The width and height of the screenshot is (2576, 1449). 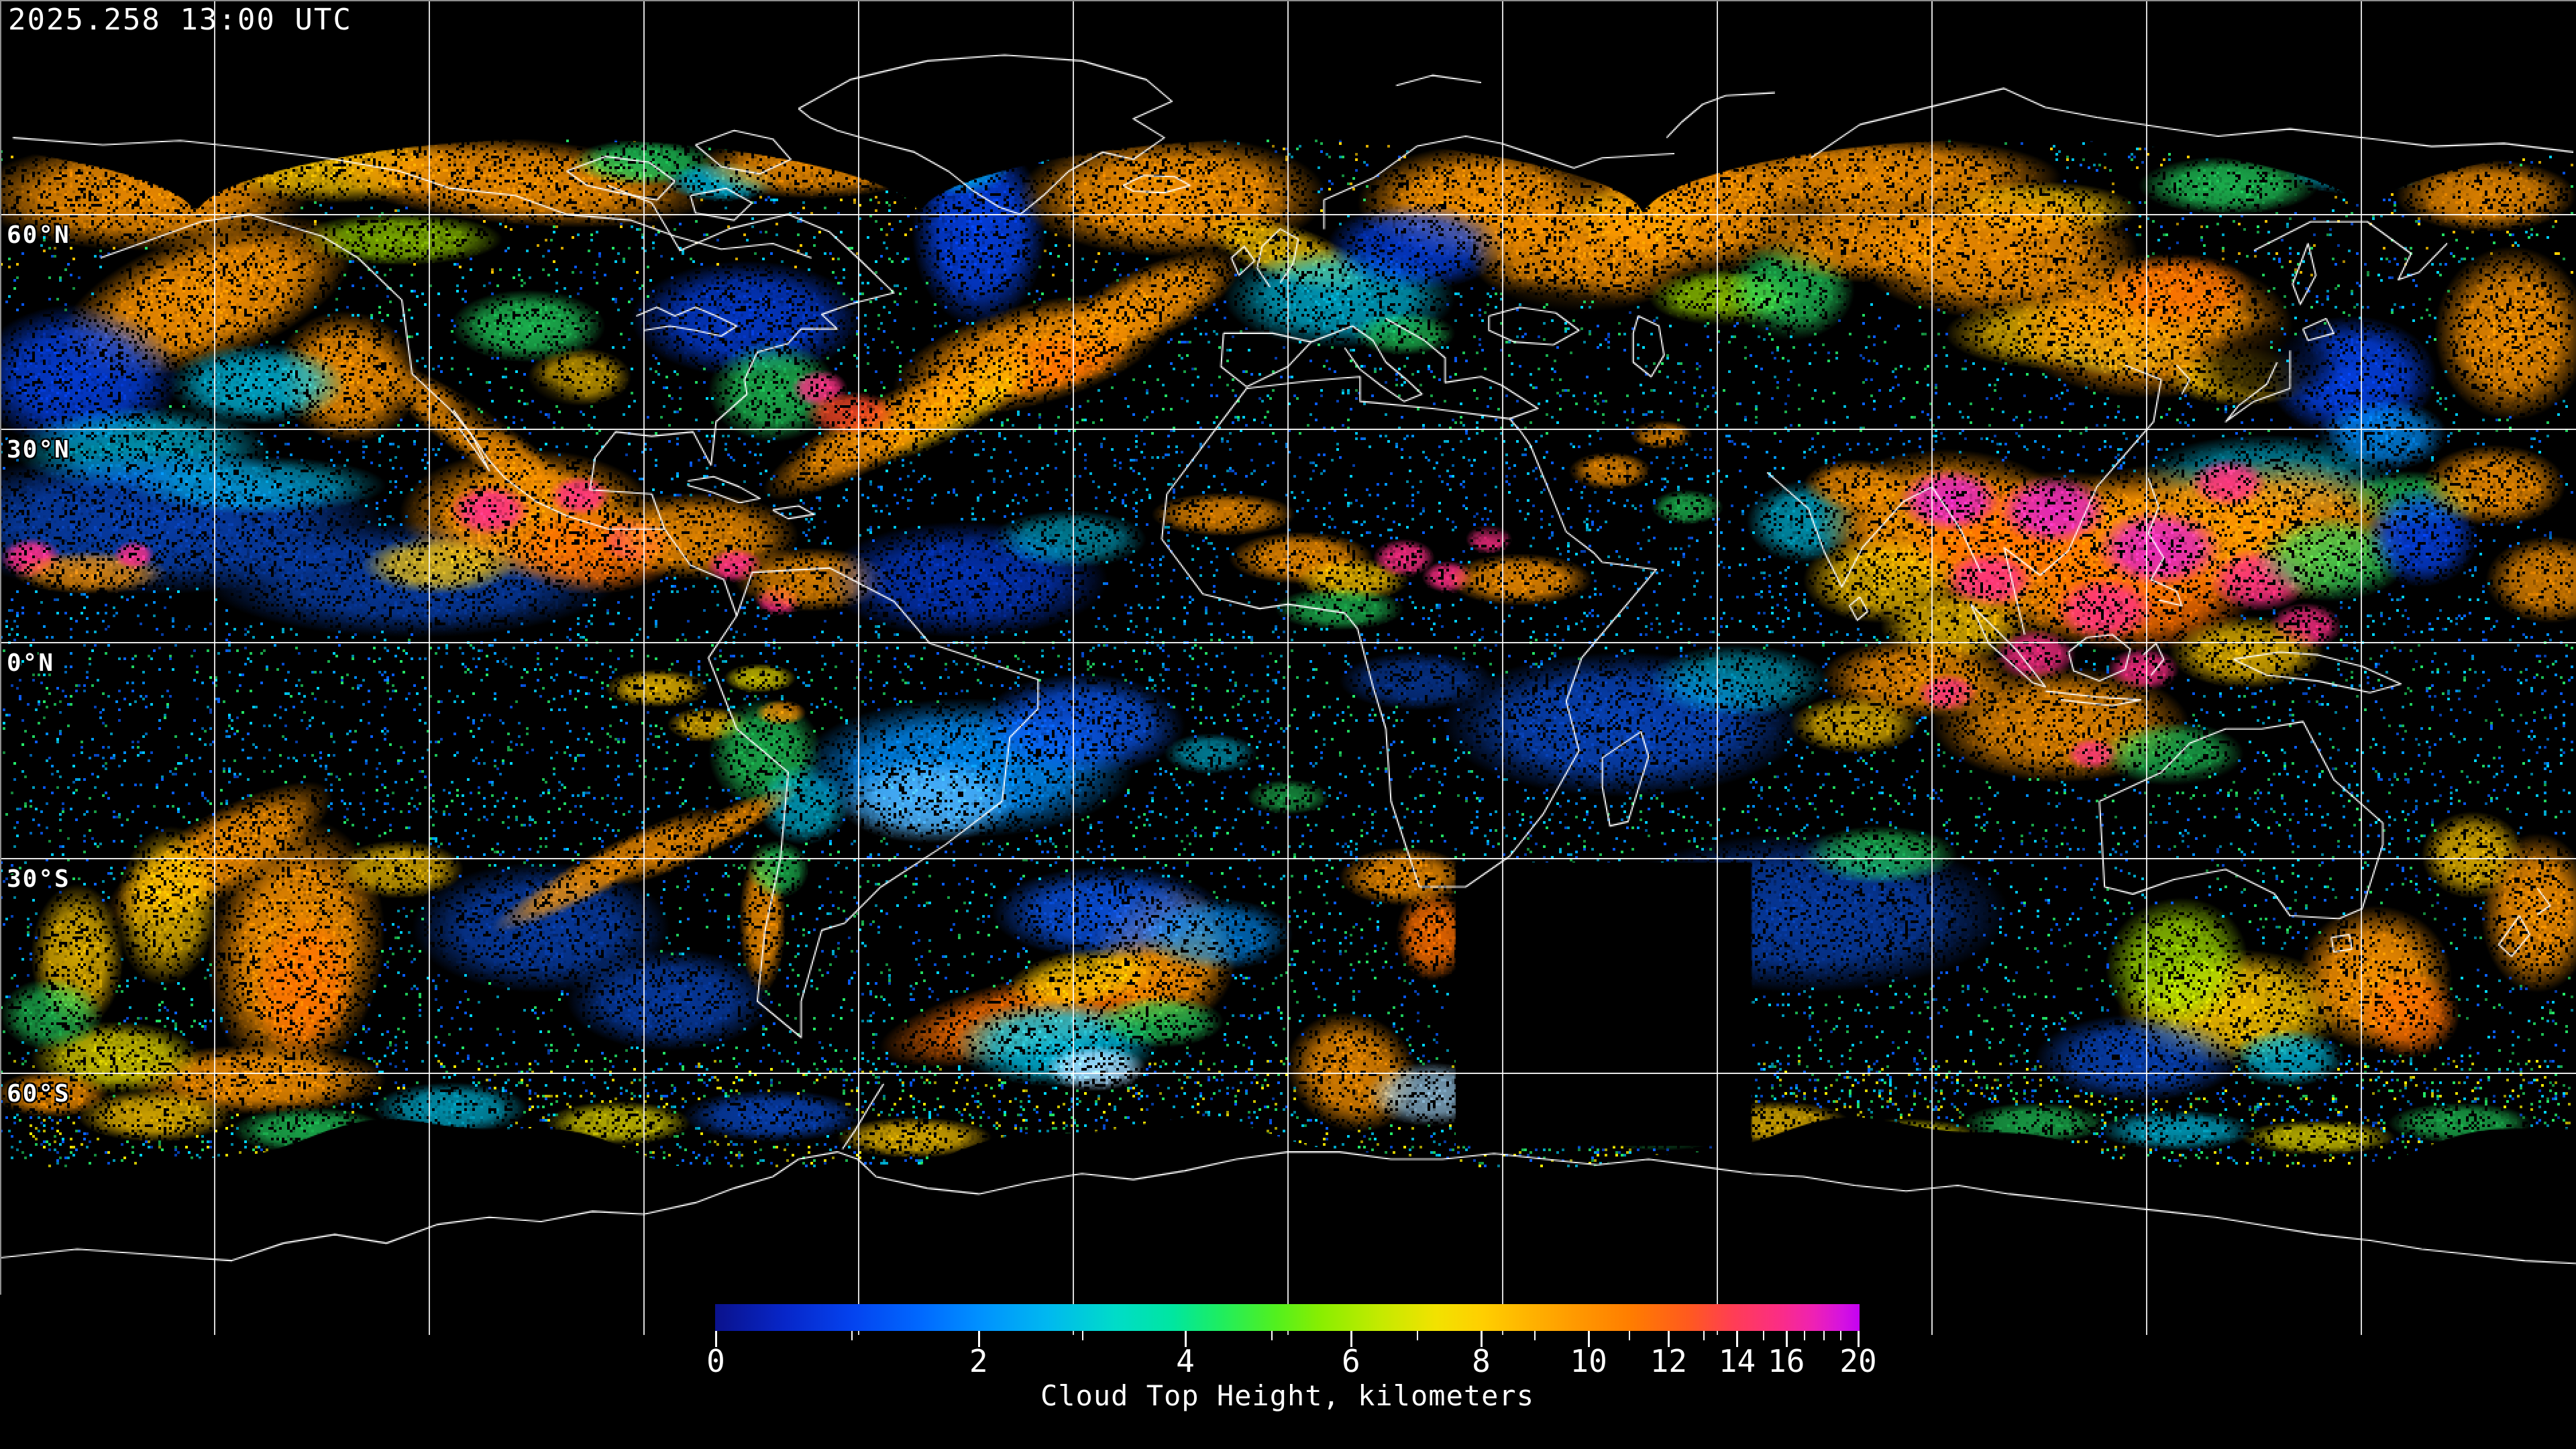 I want to click on colorbar-tick-label: 10, so click(x=1588, y=1361).